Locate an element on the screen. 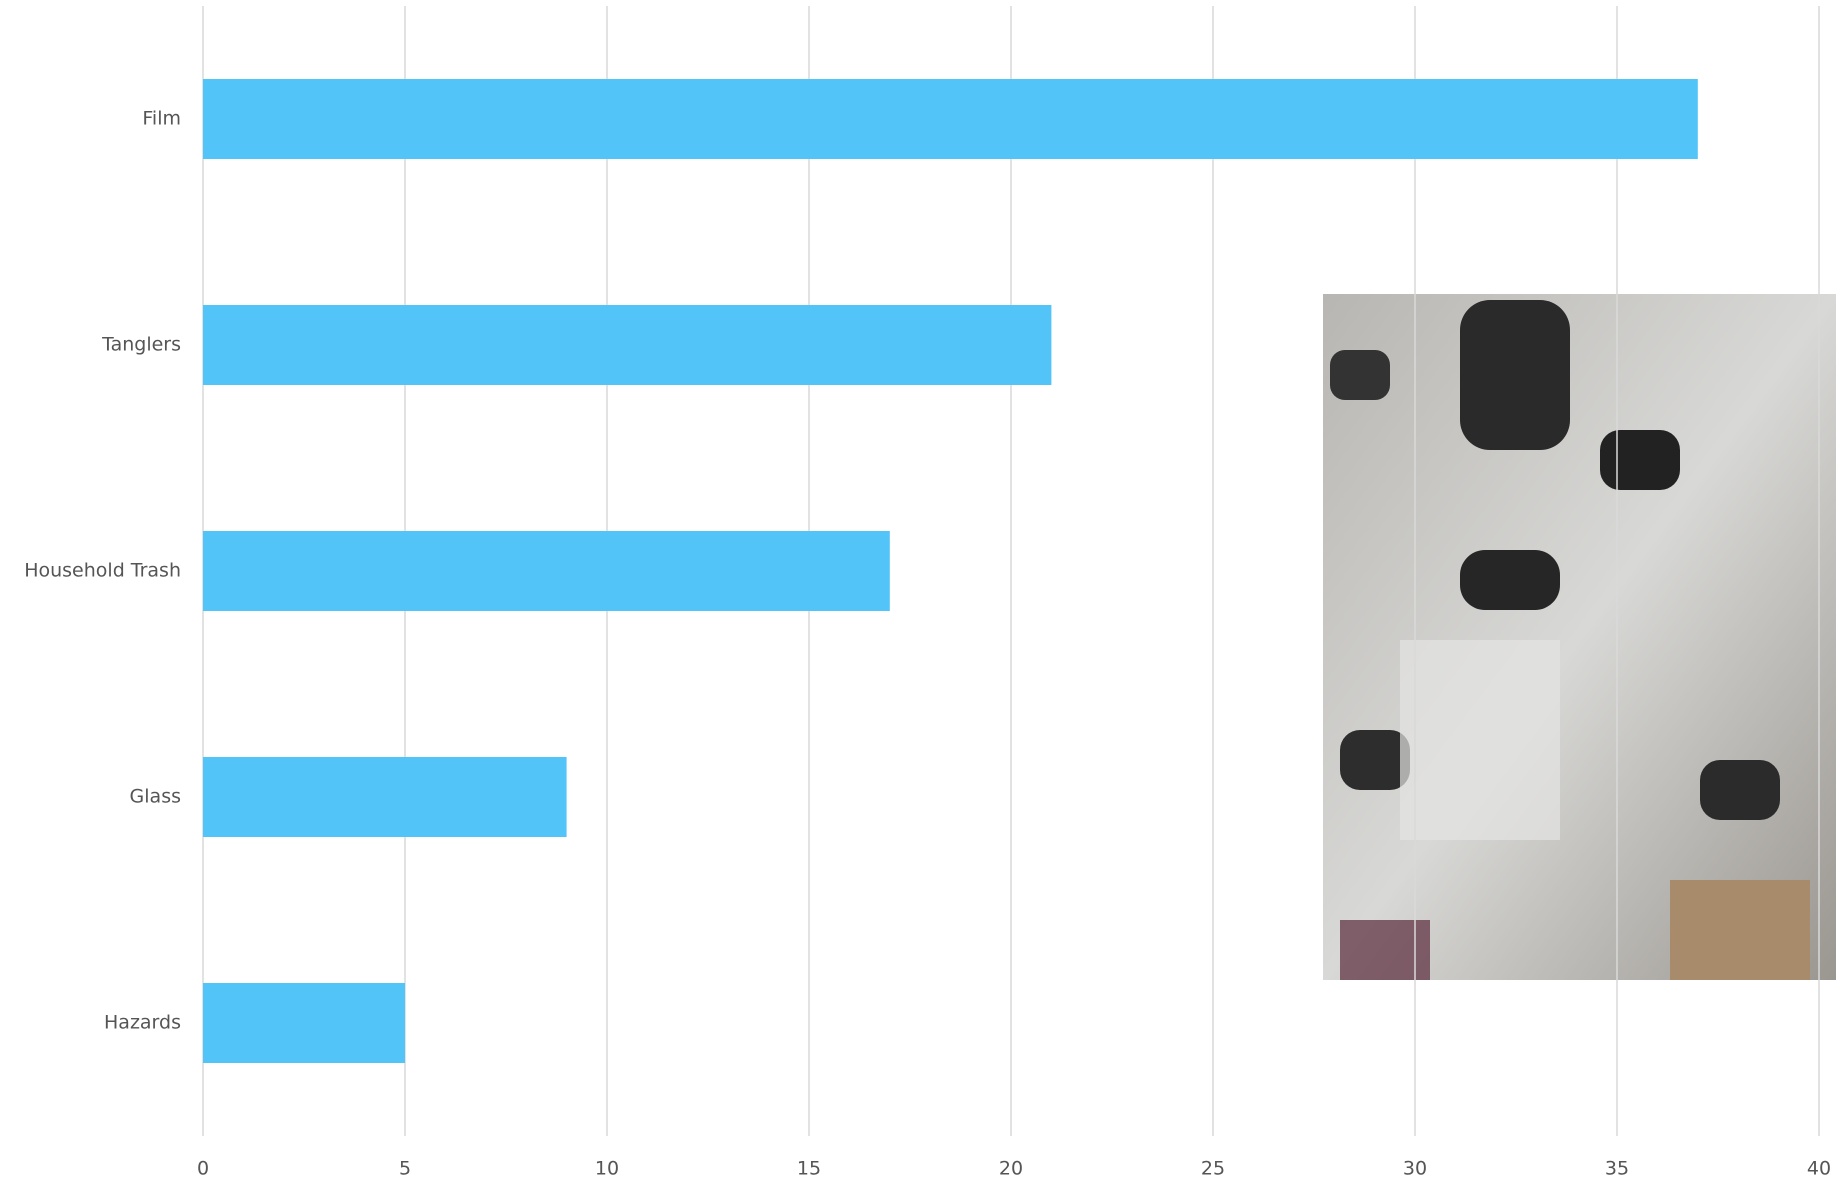  y-tick-label: Hazards is located at coordinates (142, 1023).